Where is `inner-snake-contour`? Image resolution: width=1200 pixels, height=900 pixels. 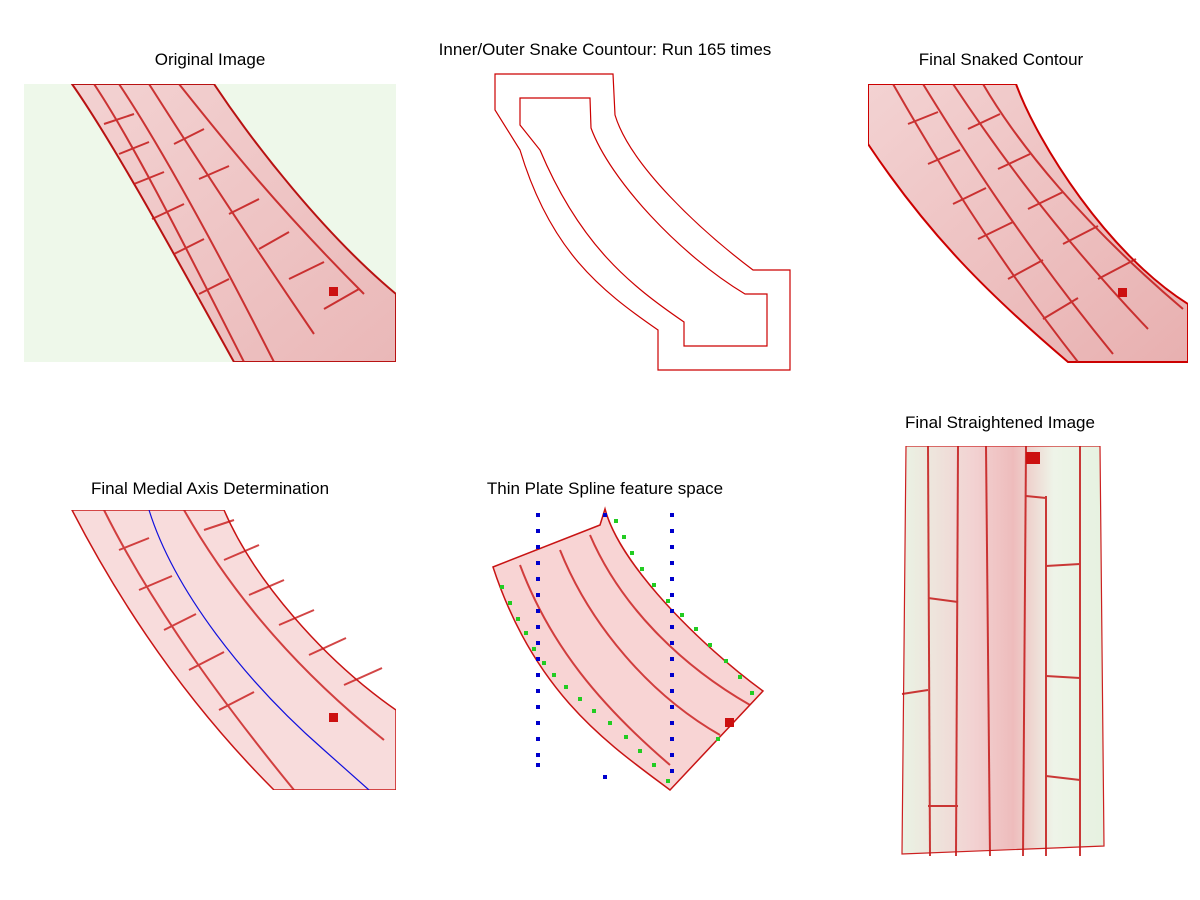
inner-snake-contour is located at coordinates (643, 222).